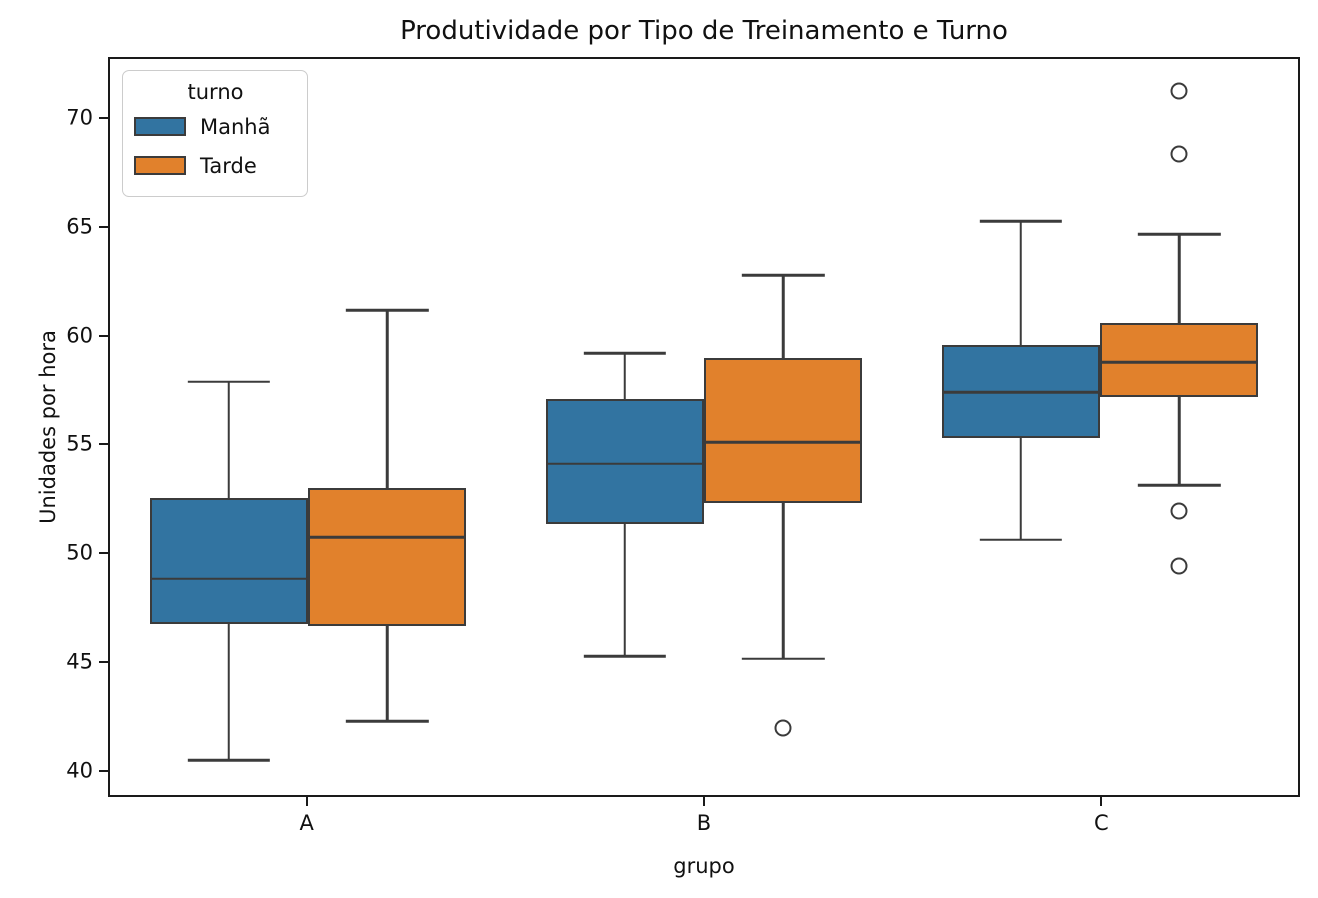 This screenshot has width=1318, height=898. What do you see at coordinates (783, 728) in the screenshot?
I see `outlier-point-tarde-B` at bounding box center [783, 728].